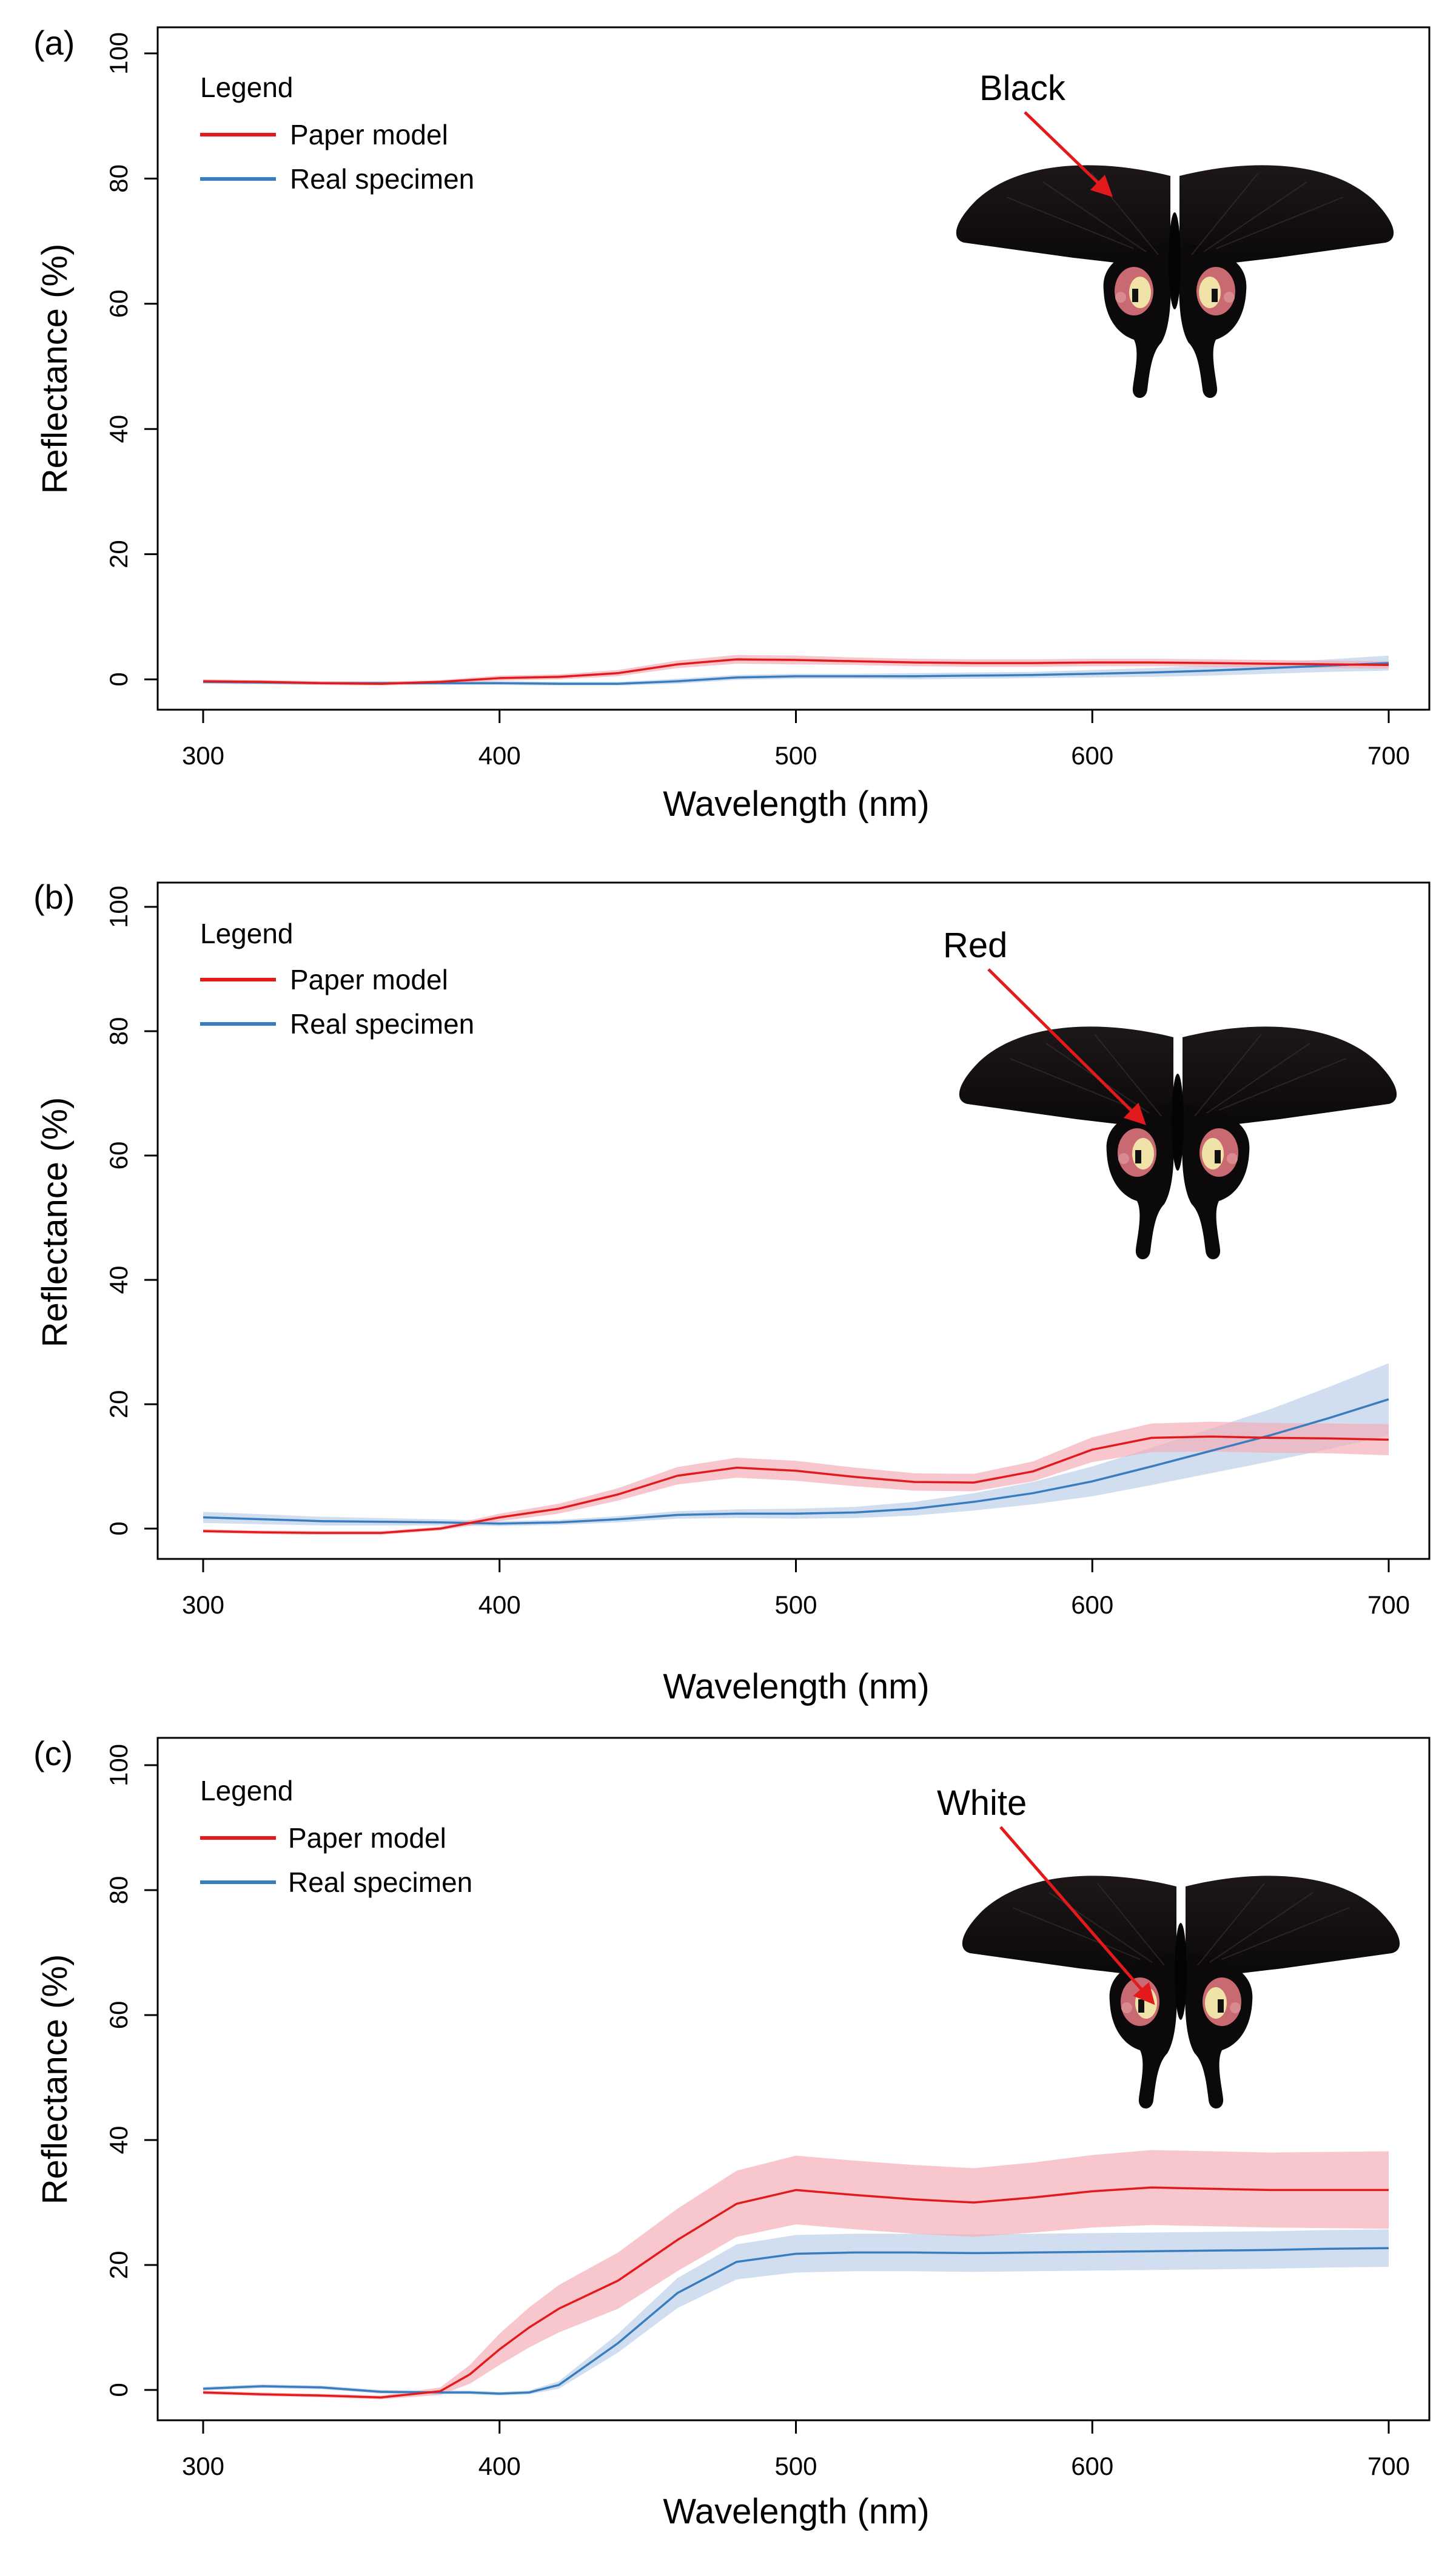  I want to click on legend-entry-real-c: Real specimen, so click(380, 1882).